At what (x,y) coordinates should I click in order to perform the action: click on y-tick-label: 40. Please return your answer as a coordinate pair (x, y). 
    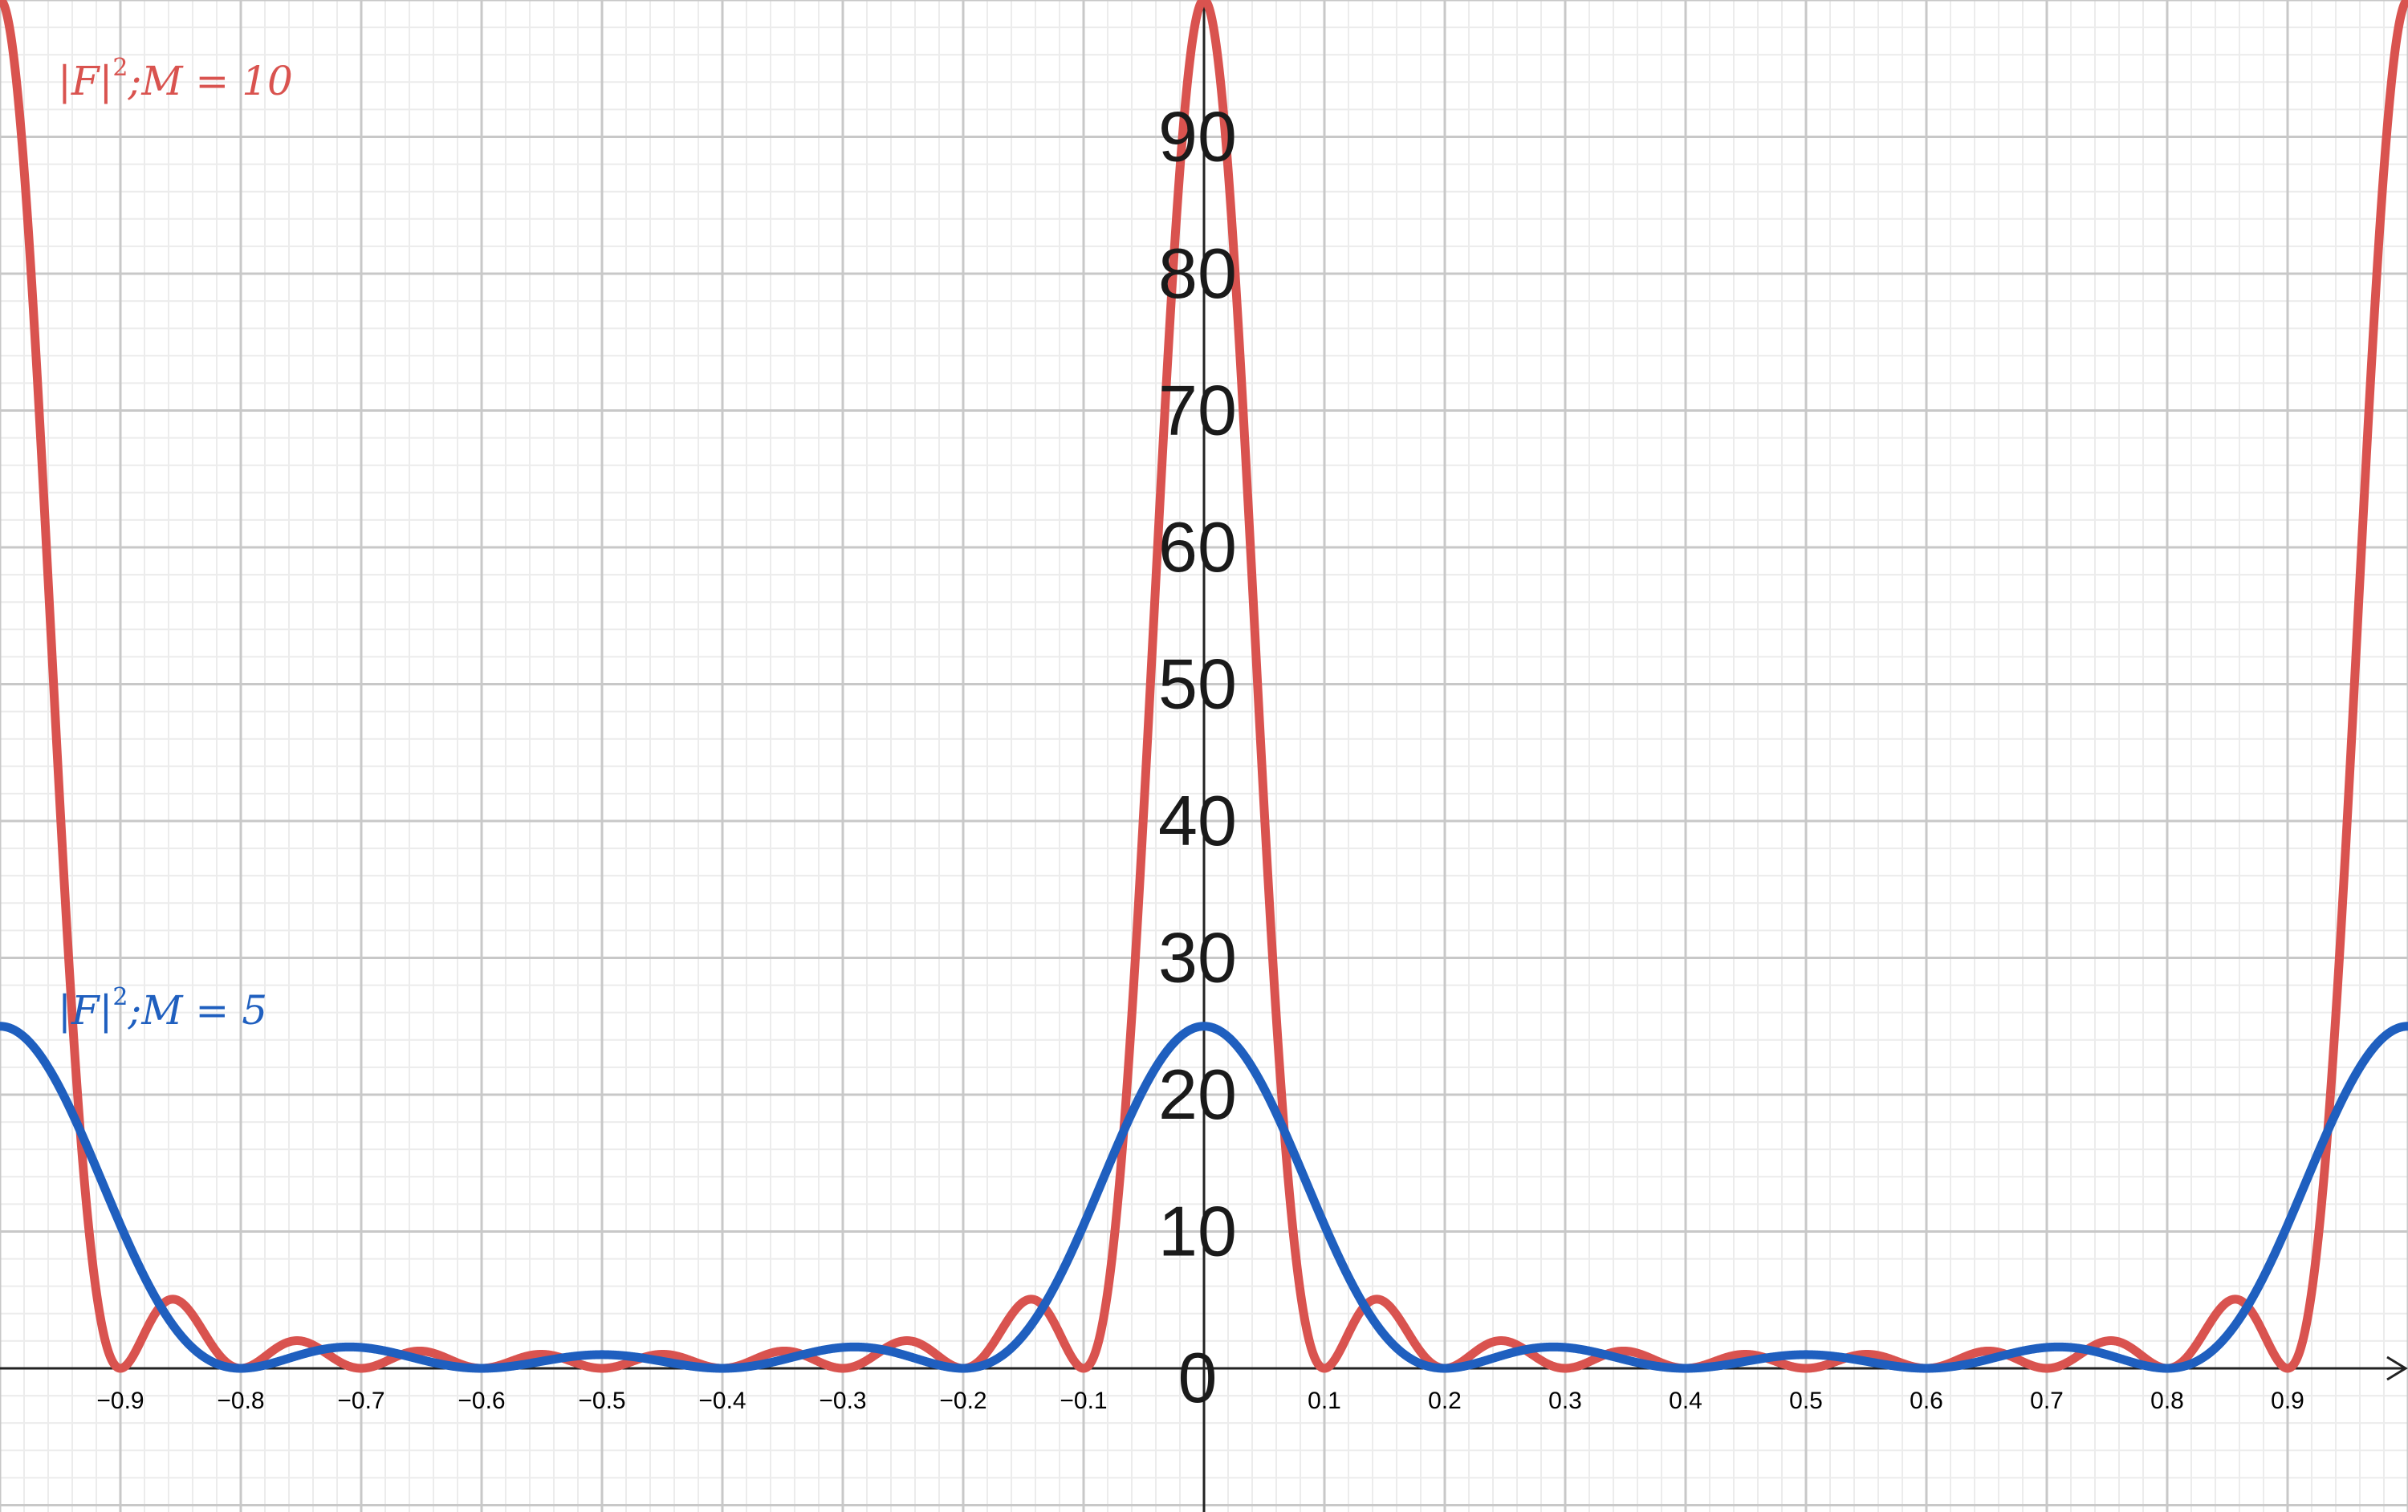
    Looking at the image, I should click on (1197, 820).